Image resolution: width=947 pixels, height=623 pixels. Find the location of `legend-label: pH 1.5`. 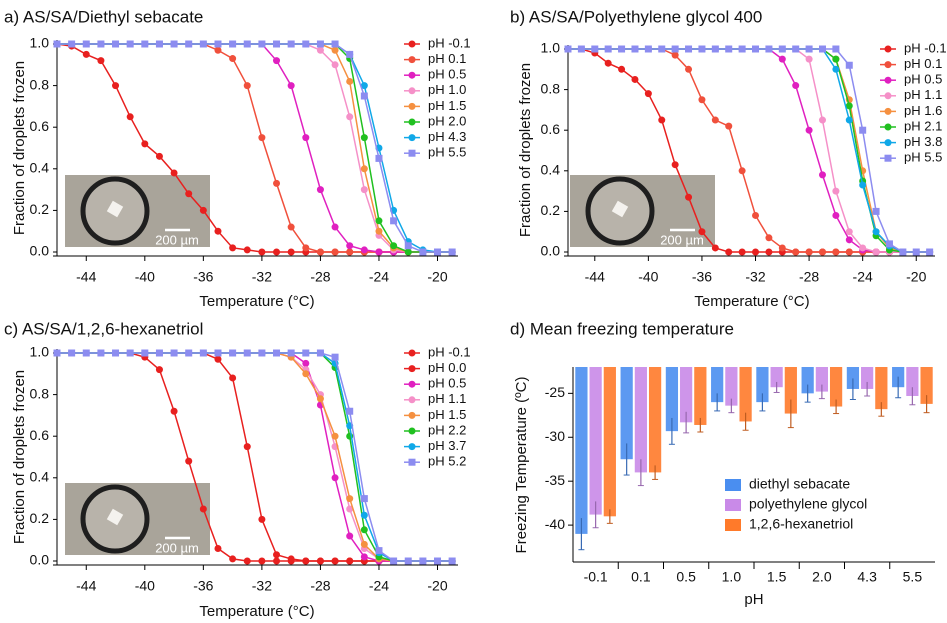

legend-label: pH 1.5 is located at coordinates (447, 414).